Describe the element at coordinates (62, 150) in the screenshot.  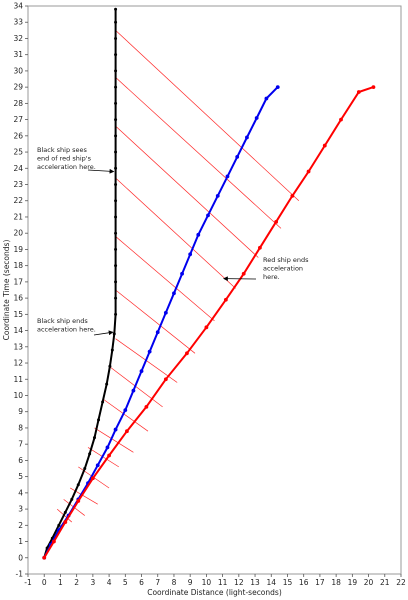
I see `annotation-black-sees-line: Black ship sees` at that location.